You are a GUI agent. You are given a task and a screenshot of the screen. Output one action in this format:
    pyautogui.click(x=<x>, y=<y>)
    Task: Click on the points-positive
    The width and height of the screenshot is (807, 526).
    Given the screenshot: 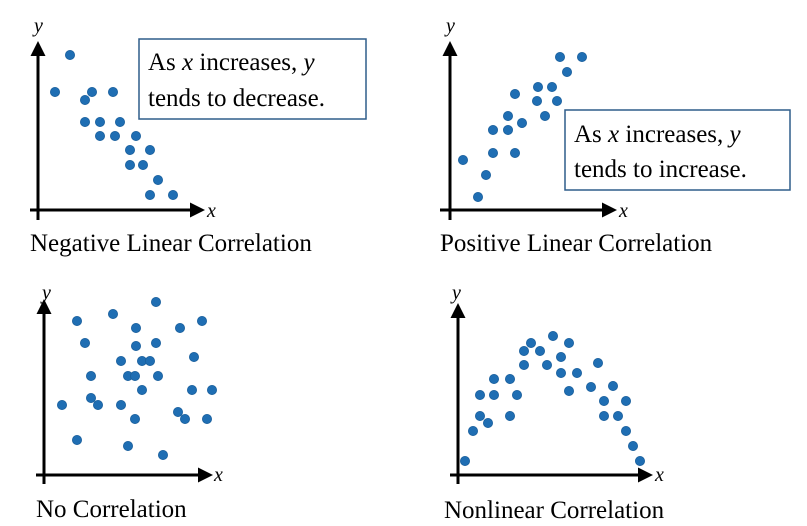 What is the action you would take?
    pyautogui.click(x=522, y=127)
    